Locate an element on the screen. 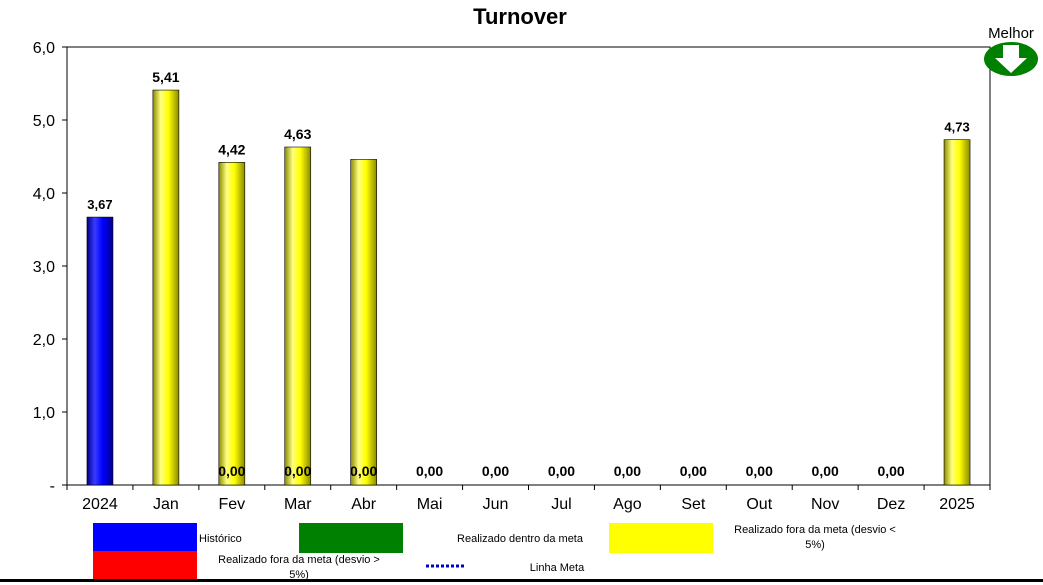 Image resolution: width=1043 pixels, height=585 pixels. legend-label: Linha Meta is located at coordinates (557, 568).